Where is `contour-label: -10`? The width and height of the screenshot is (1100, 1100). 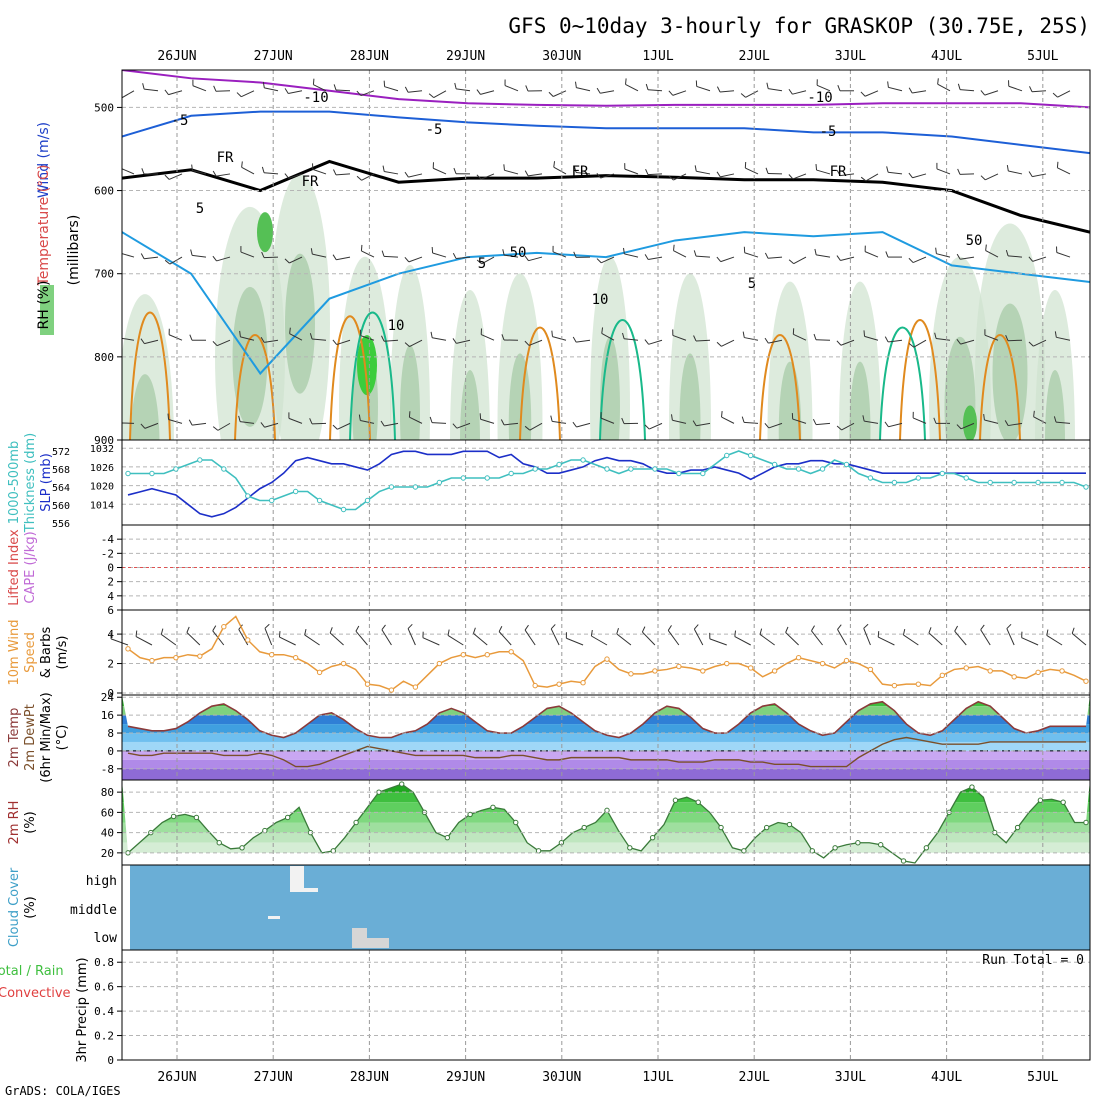
contour-label: -10 is located at coordinates (315, 98).